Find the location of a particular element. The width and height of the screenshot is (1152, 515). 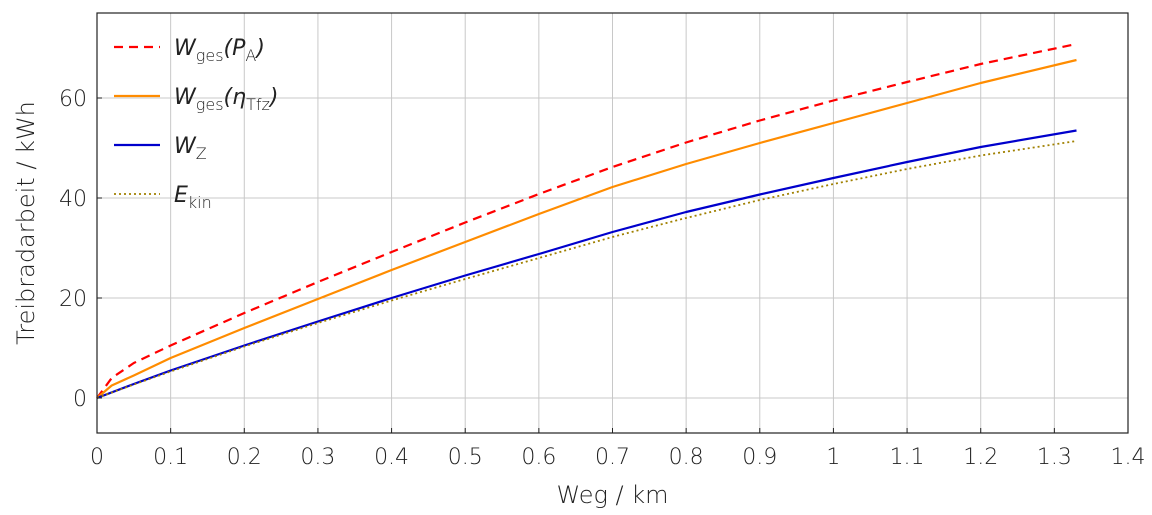

y-ticks: 0 20 40 60 is located at coordinates (80, 249).